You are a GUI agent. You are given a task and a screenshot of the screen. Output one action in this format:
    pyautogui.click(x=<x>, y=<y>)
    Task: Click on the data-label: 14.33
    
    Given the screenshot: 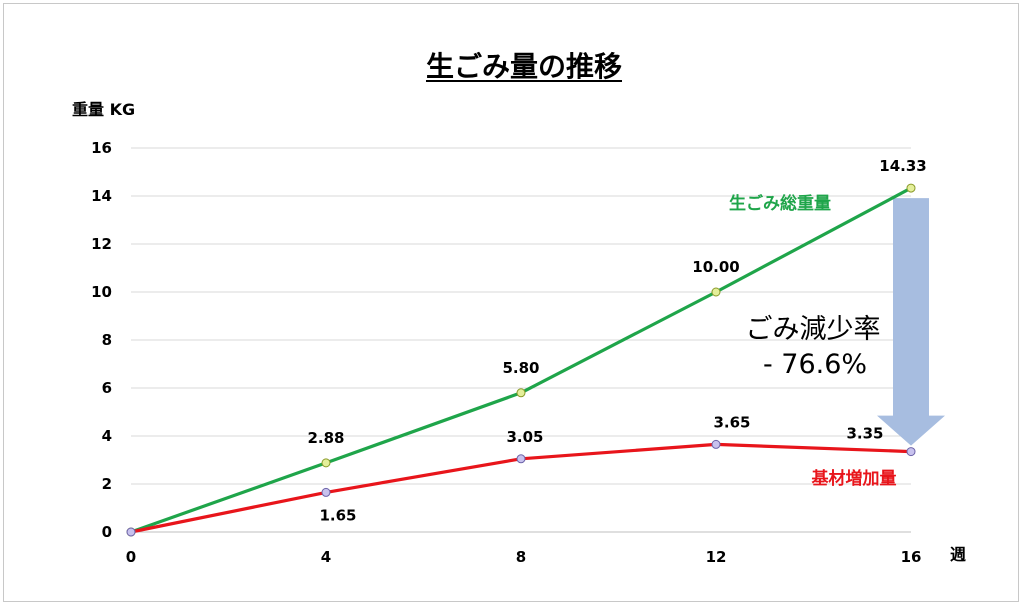 What is the action you would take?
    pyautogui.click(x=902, y=166)
    